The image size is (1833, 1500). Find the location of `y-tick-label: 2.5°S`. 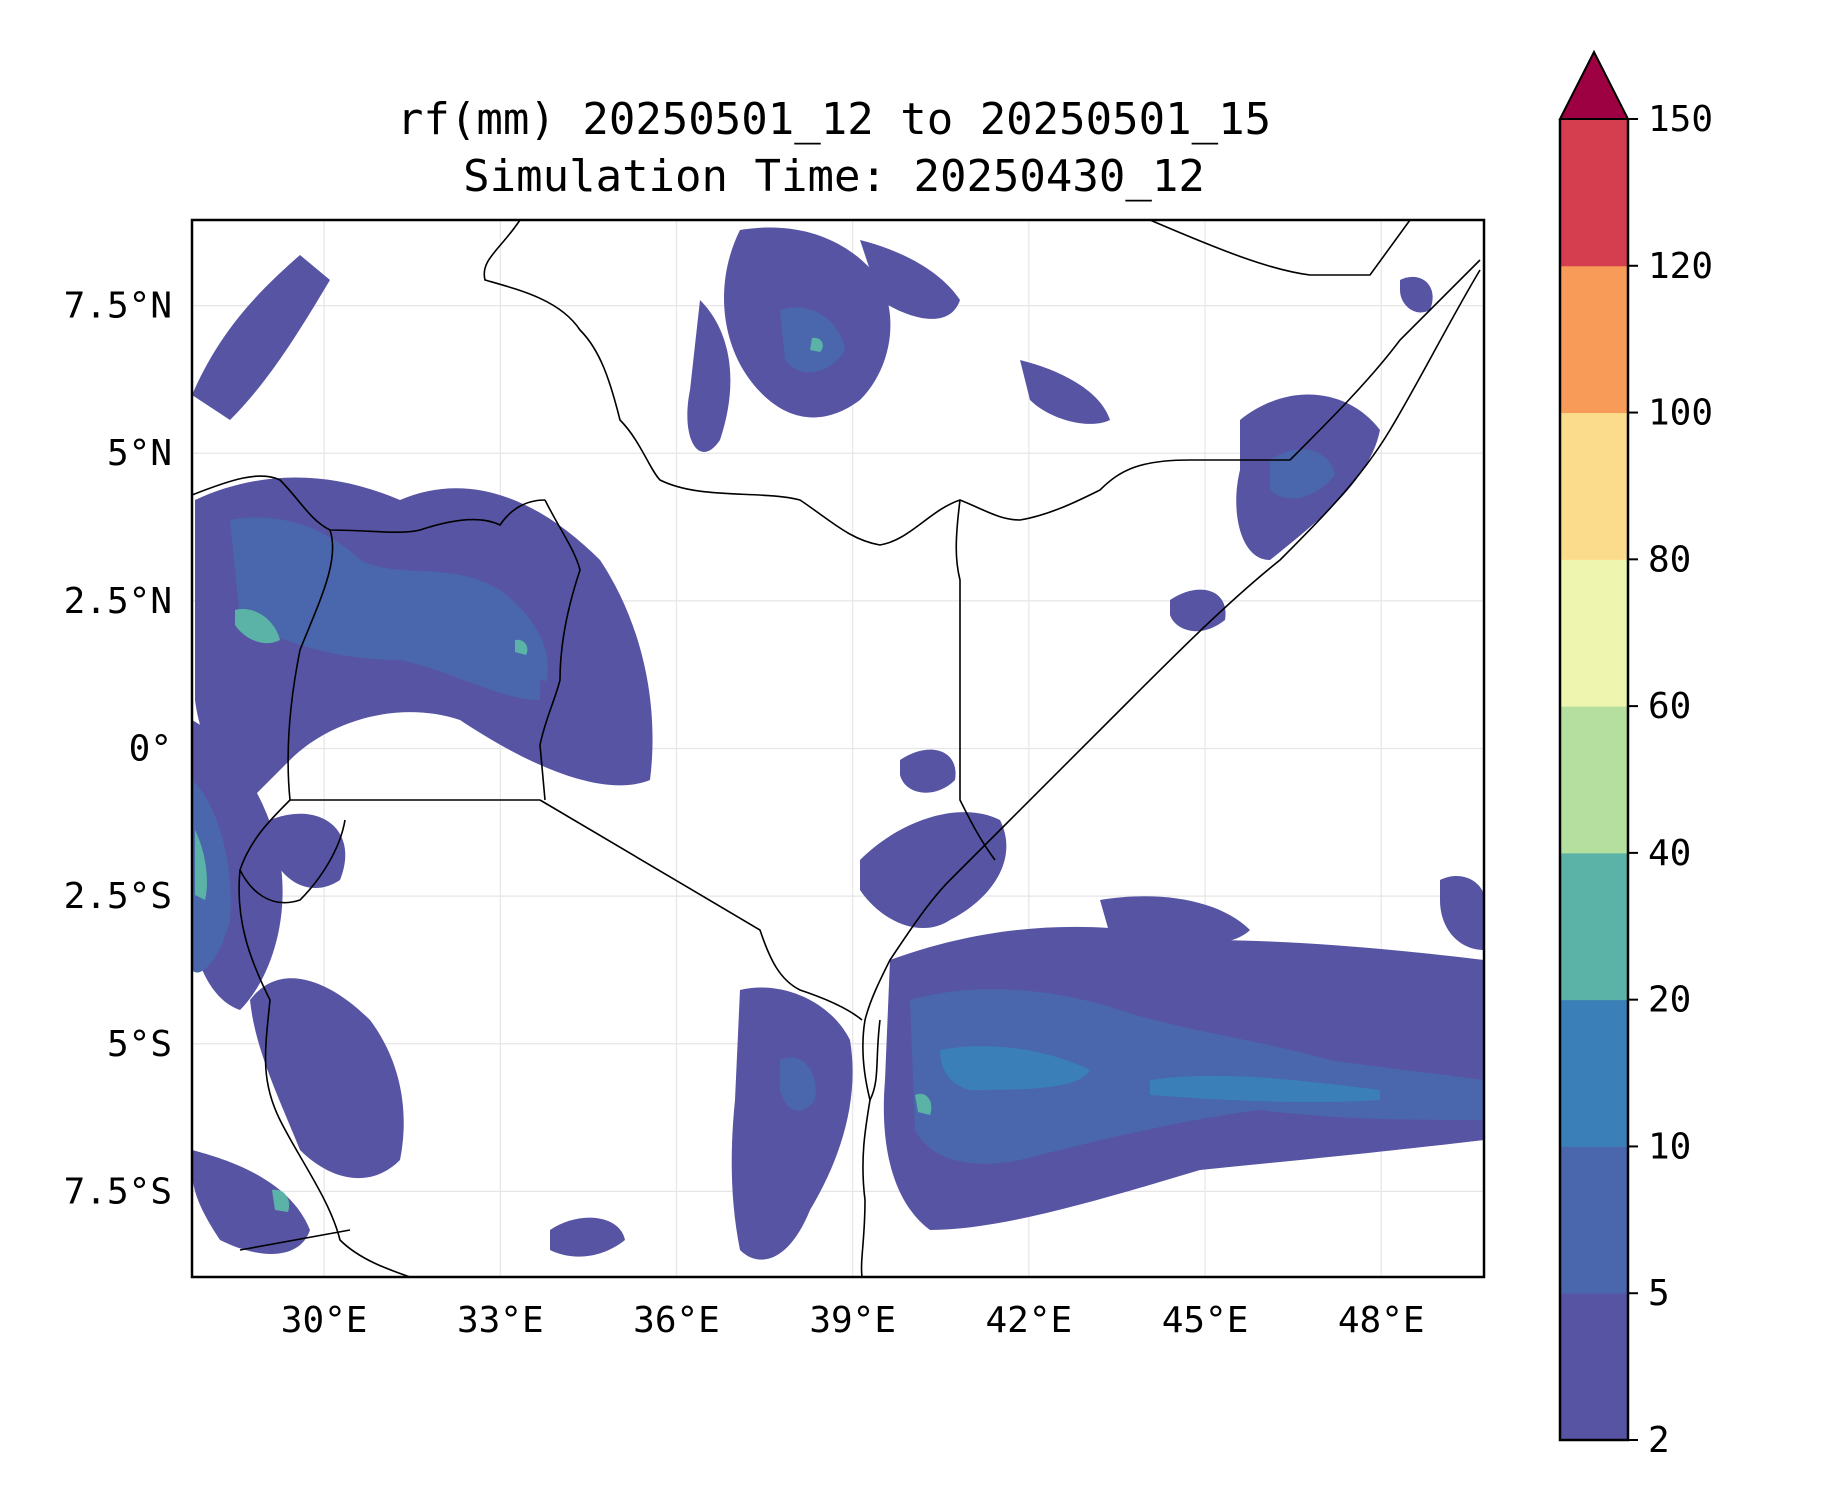

y-tick-label: 2.5°S is located at coordinates (118, 896).